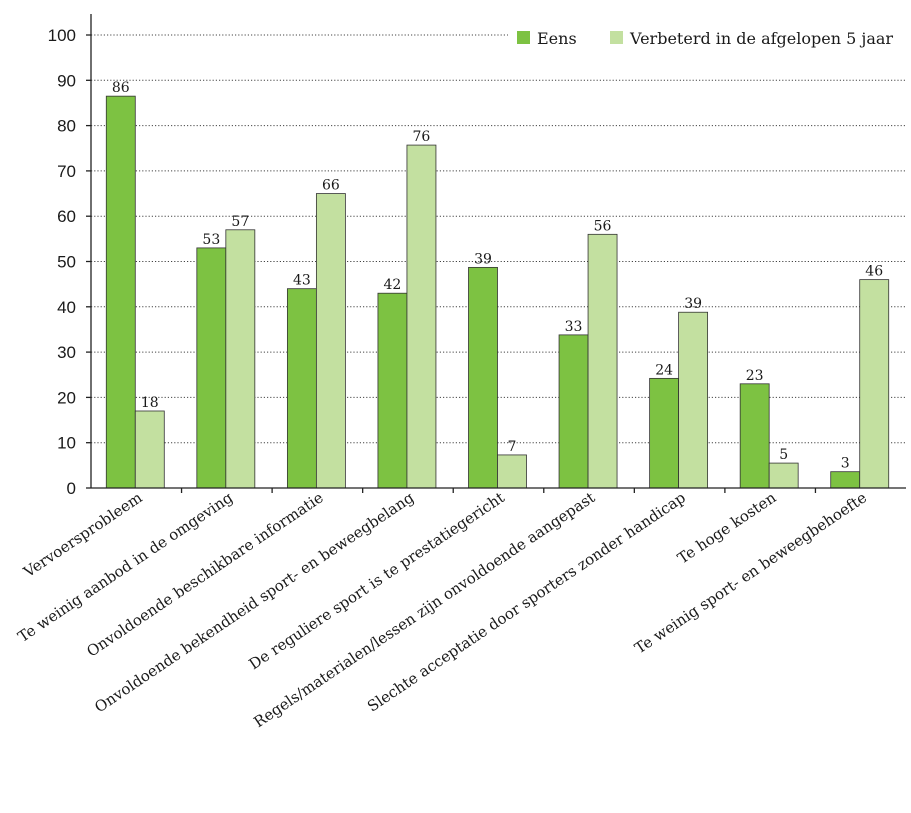 This screenshot has height=813, width=911. What do you see at coordinates (302, 281) in the screenshot?
I see `data-label: 43` at bounding box center [302, 281].